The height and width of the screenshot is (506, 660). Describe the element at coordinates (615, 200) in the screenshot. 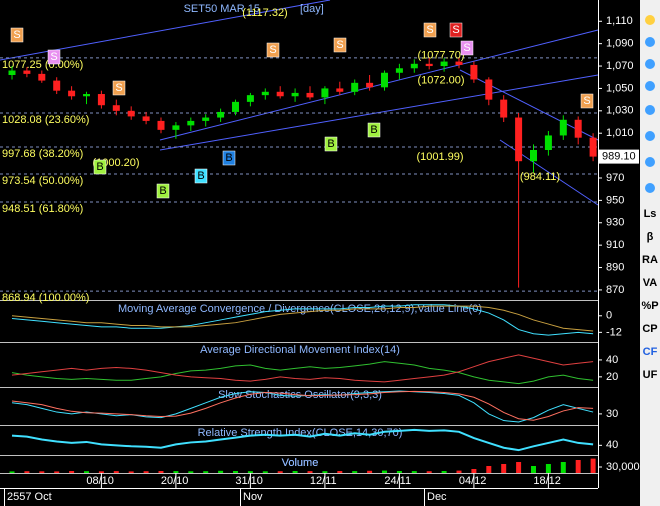

I see `y-tick-label: 950` at that location.